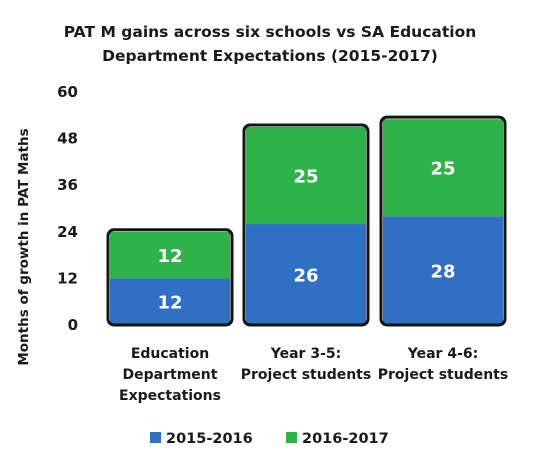 Image resolution: width=535 pixels, height=470 pixels. What do you see at coordinates (67, 278) in the screenshot?
I see `y-tick-label: 12` at bounding box center [67, 278].